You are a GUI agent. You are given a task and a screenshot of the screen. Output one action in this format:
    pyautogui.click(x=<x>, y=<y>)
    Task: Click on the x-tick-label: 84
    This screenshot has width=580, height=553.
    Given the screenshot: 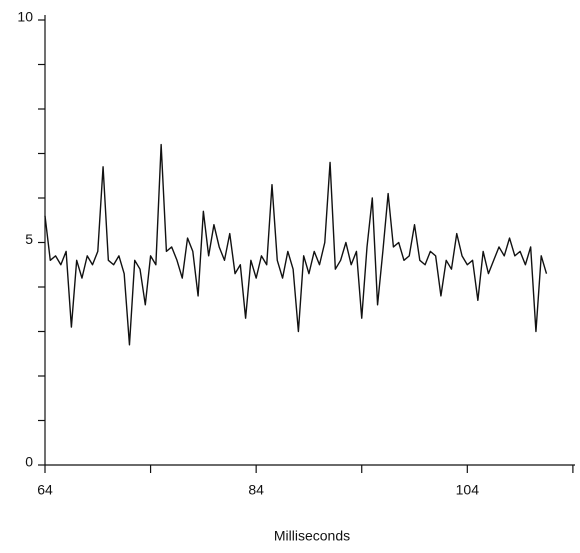 What is the action you would take?
    pyautogui.click(x=256, y=490)
    